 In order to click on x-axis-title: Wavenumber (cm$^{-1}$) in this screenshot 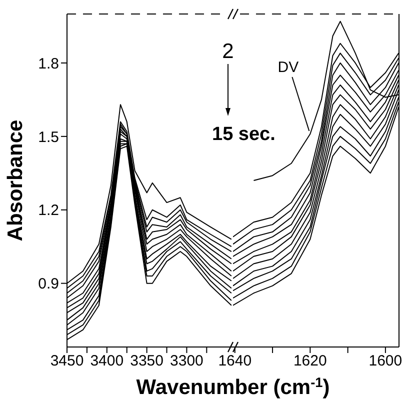, I will do `click(233, 386)`.